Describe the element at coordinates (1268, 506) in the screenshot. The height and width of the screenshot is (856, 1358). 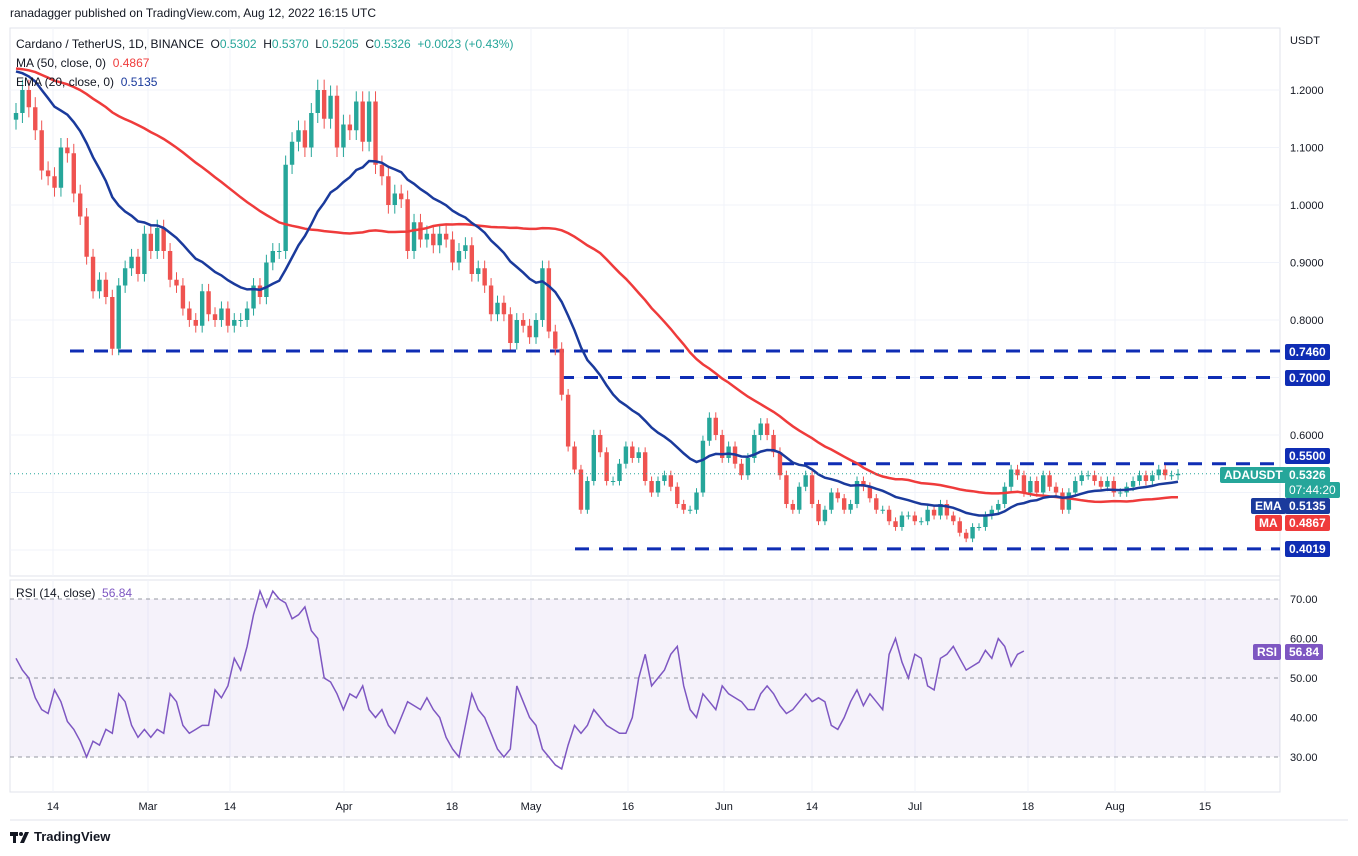
I see `ema-name-tag: EMA` at that location.